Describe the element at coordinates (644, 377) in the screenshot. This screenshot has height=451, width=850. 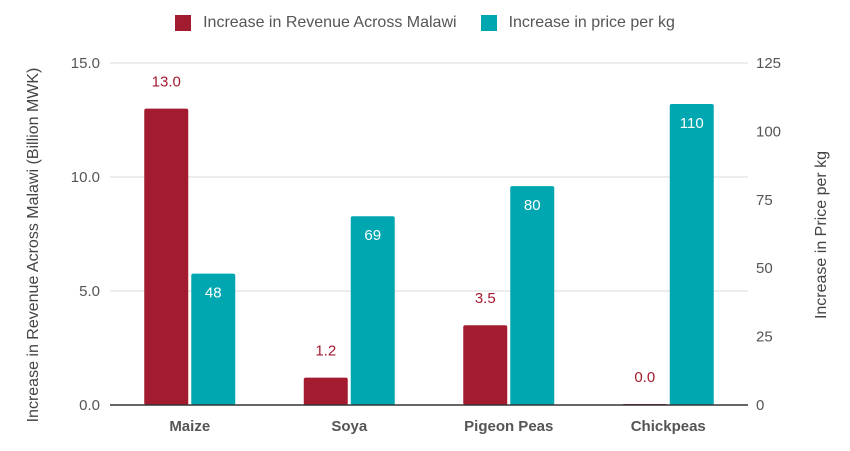
I see `data-label-revenue: 0.0` at that location.